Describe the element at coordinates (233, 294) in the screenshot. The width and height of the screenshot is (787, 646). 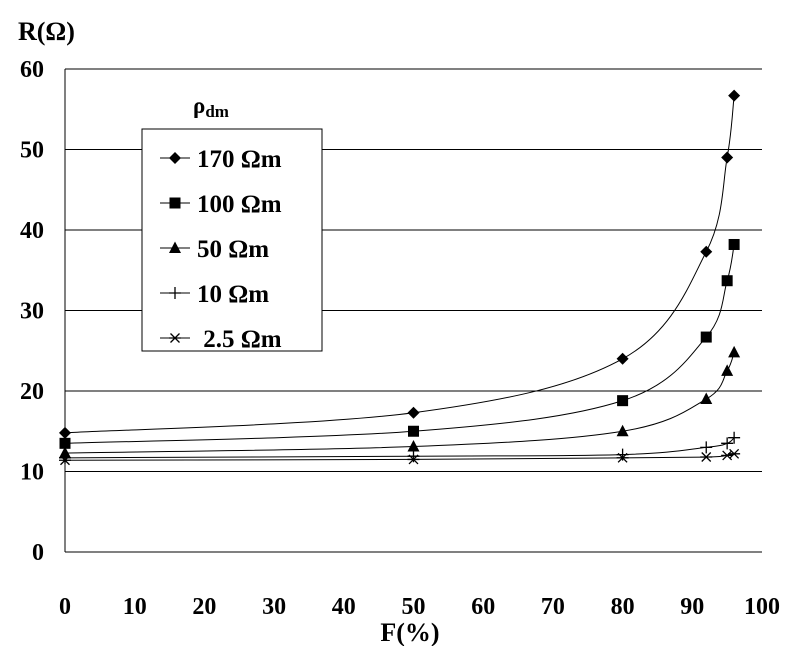
I see `legend-label: 10 Ωm` at that location.